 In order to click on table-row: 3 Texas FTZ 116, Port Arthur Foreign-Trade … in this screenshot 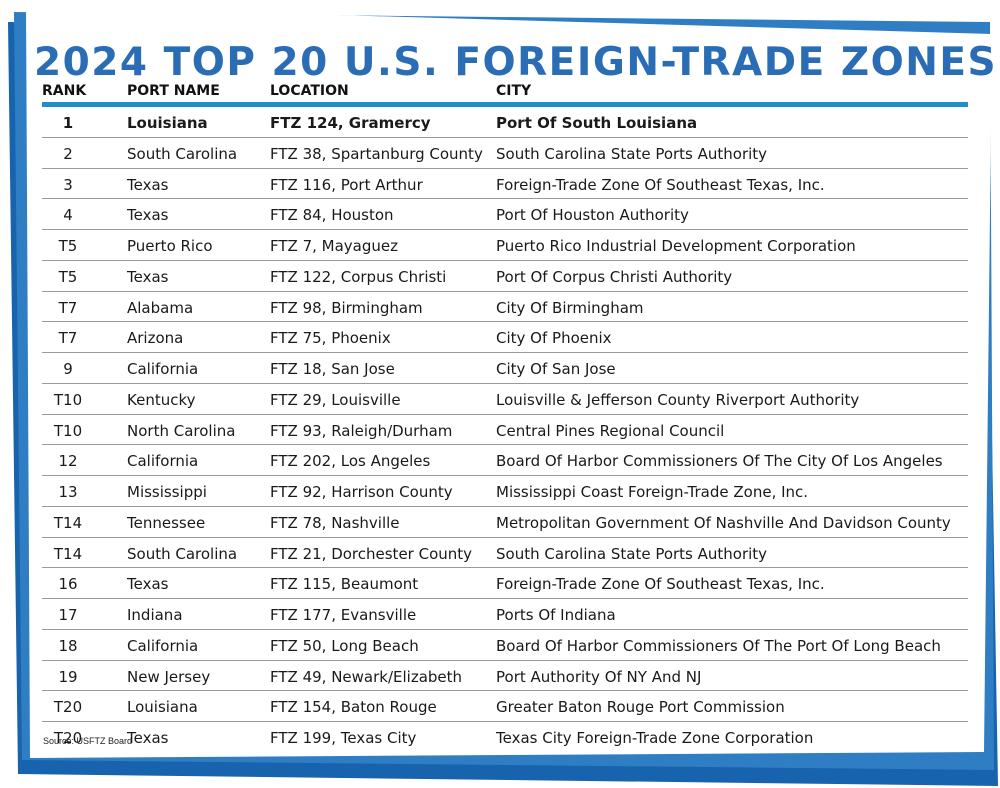, I will do `click(505, 184)`.